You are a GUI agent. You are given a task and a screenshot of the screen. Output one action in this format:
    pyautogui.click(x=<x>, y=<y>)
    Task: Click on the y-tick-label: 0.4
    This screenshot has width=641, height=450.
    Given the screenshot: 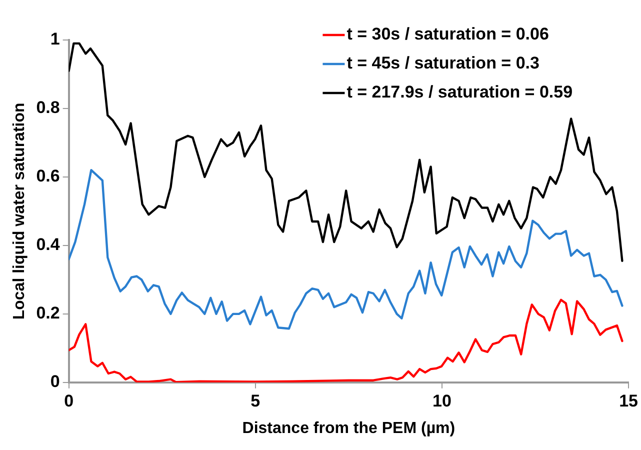 What is the action you would take?
    pyautogui.click(x=48, y=244)
    